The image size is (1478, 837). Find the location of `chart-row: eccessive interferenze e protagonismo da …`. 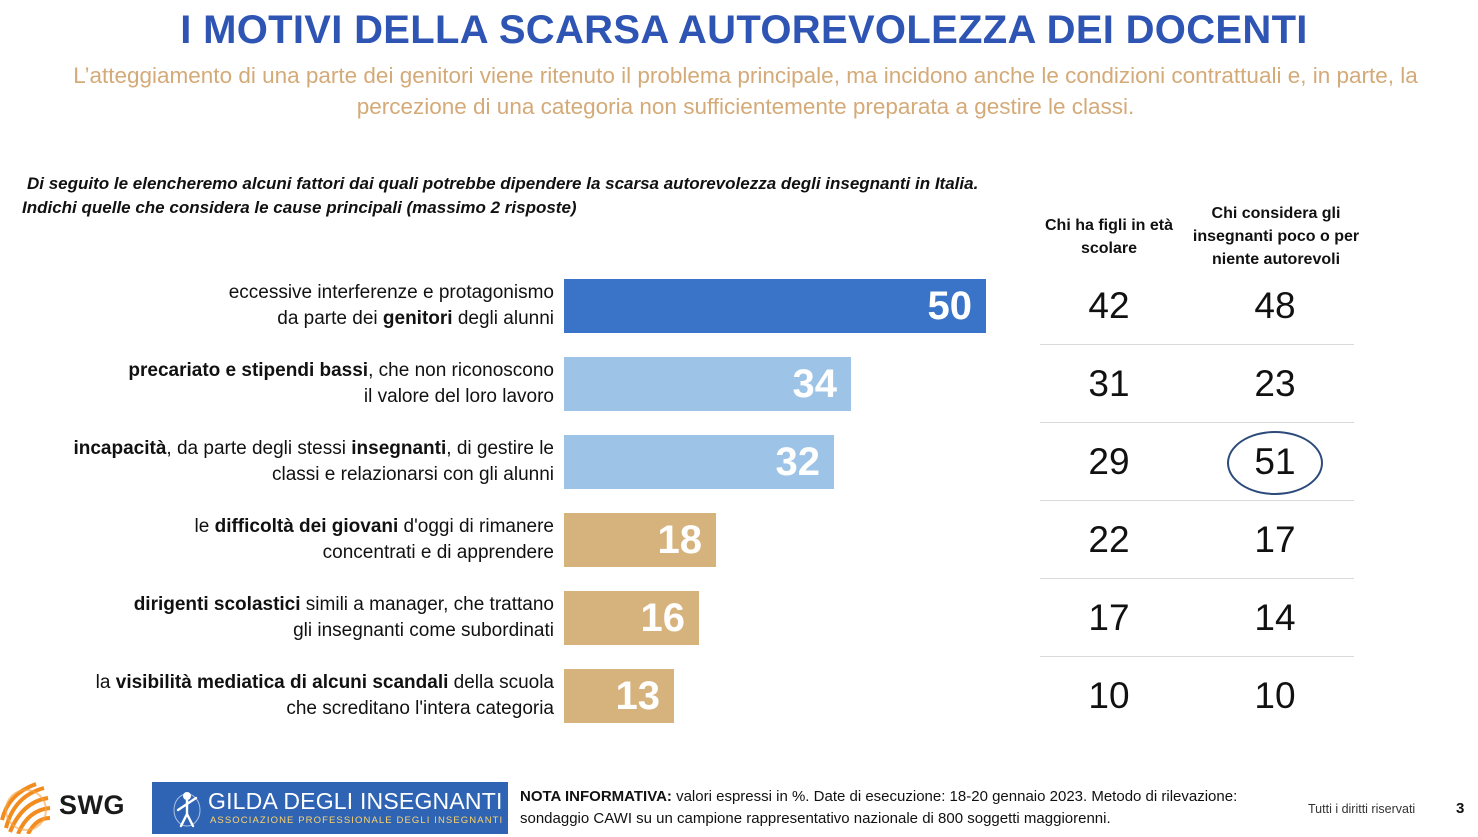

chart-row: eccessive interferenze e protagonismo da … is located at coordinates (739, 318).